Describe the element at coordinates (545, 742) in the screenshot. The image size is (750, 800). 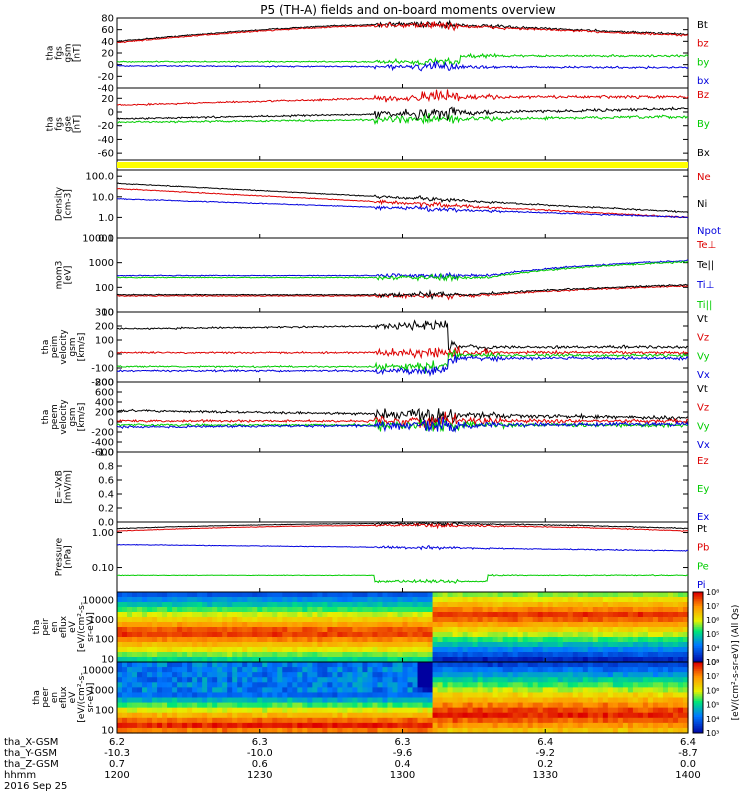
I see `footer-value: 6.4` at that location.